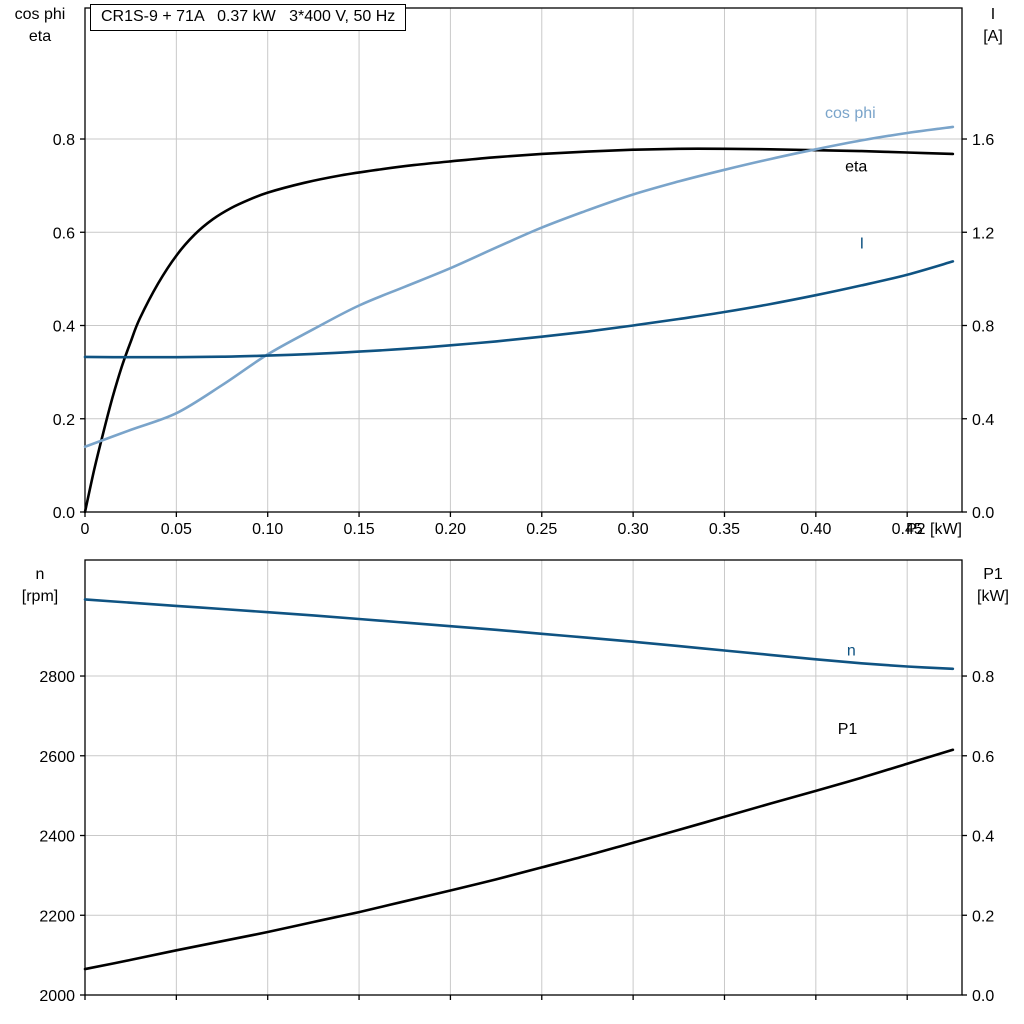  I want to click on svg-text: I, so click(862, 244).